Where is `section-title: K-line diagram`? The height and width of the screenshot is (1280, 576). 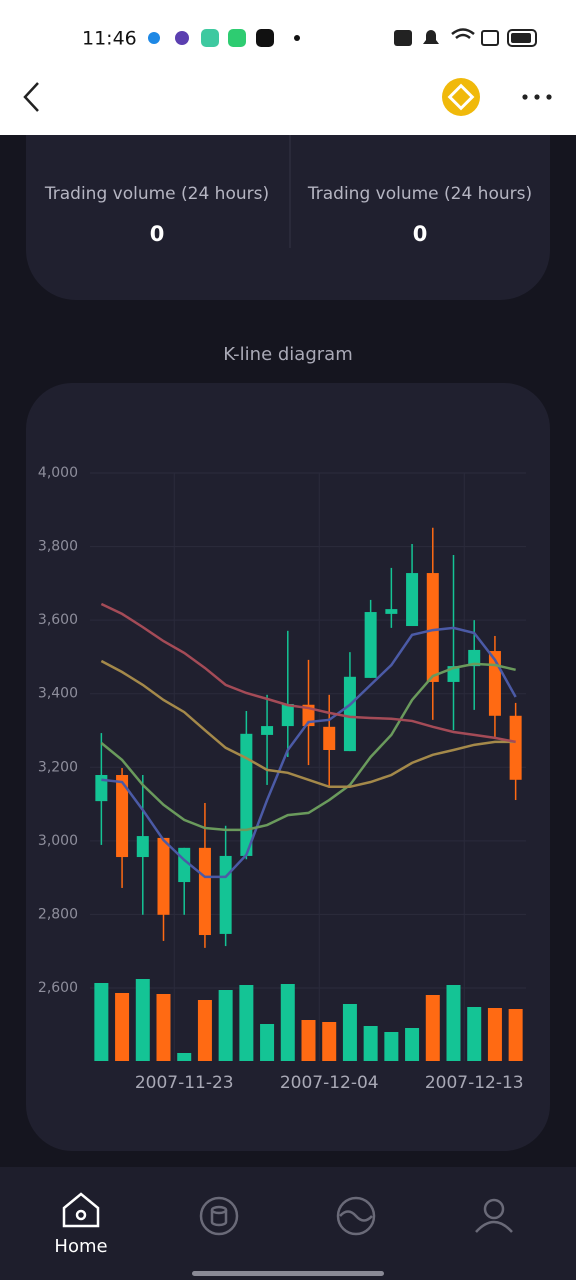
section-title: K-line diagram is located at coordinates (287, 354).